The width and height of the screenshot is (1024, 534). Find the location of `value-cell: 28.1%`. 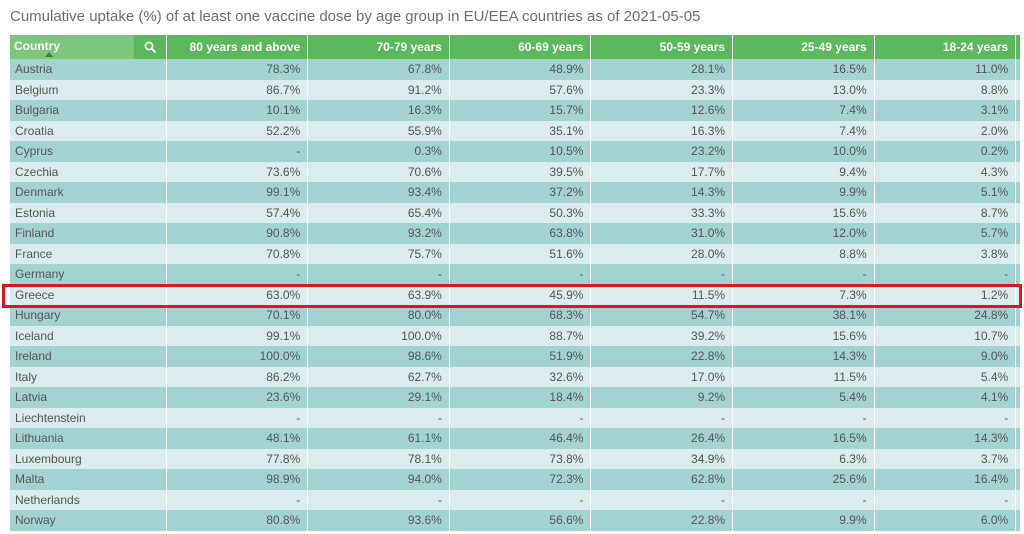

value-cell: 28.1% is located at coordinates (661, 69).